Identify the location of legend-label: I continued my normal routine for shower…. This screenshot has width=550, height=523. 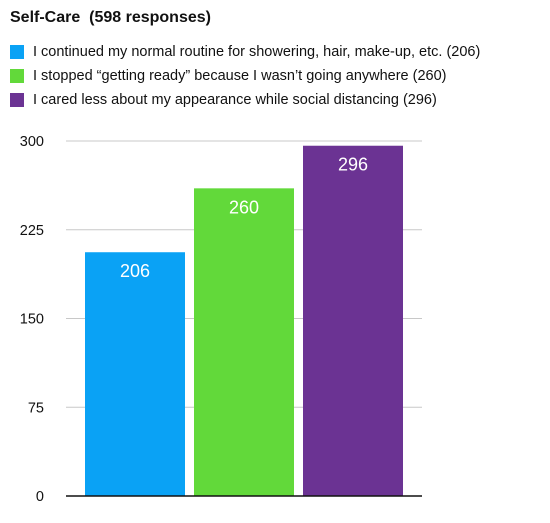
(257, 52).